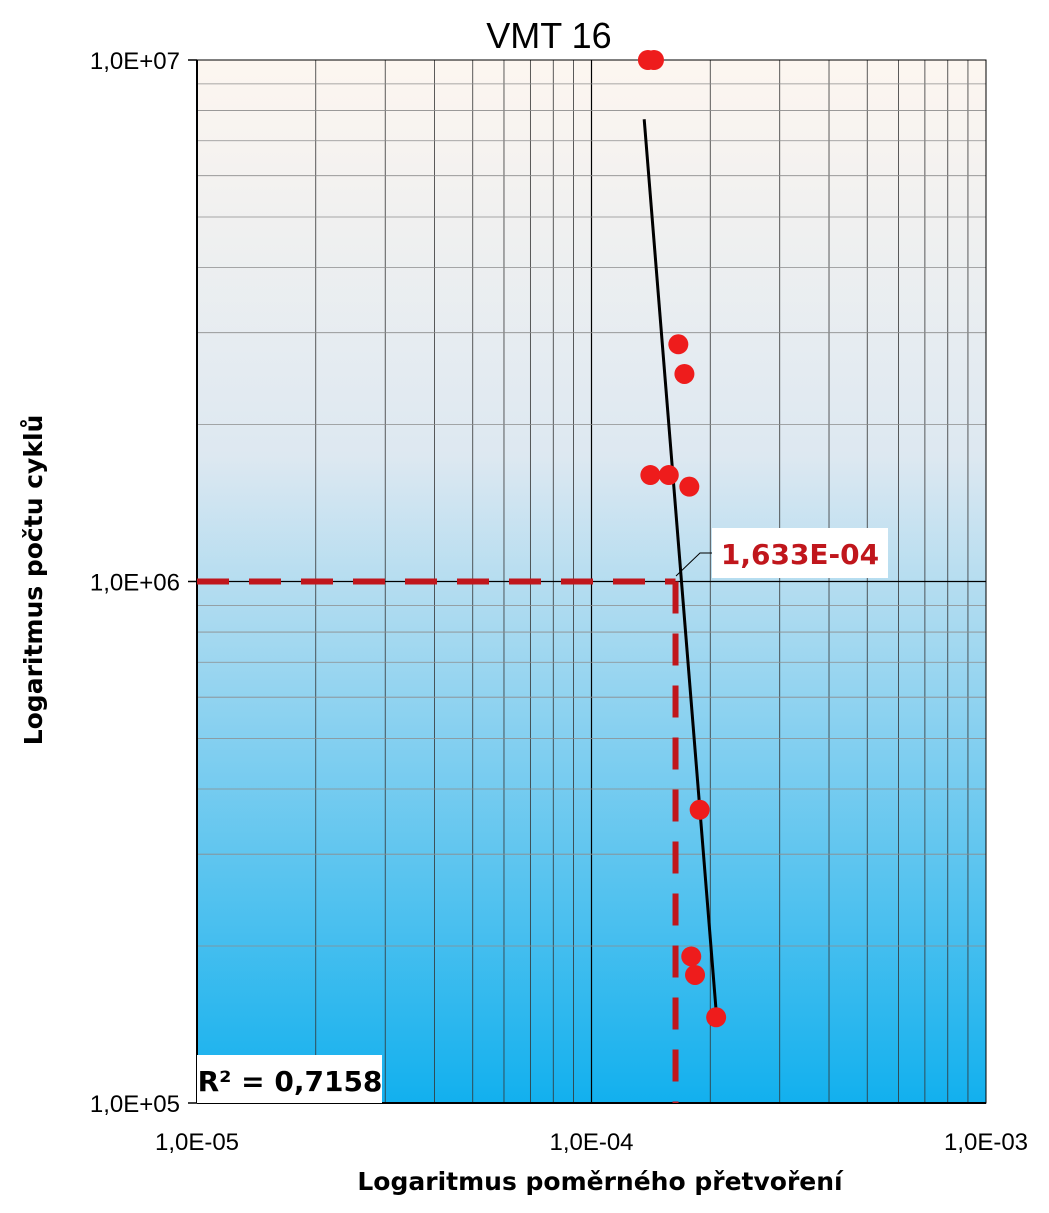 This screenshot has width=1049, height=1213. I want to click on r-squared-box: R² = 0,7158, so click(289, 1079).